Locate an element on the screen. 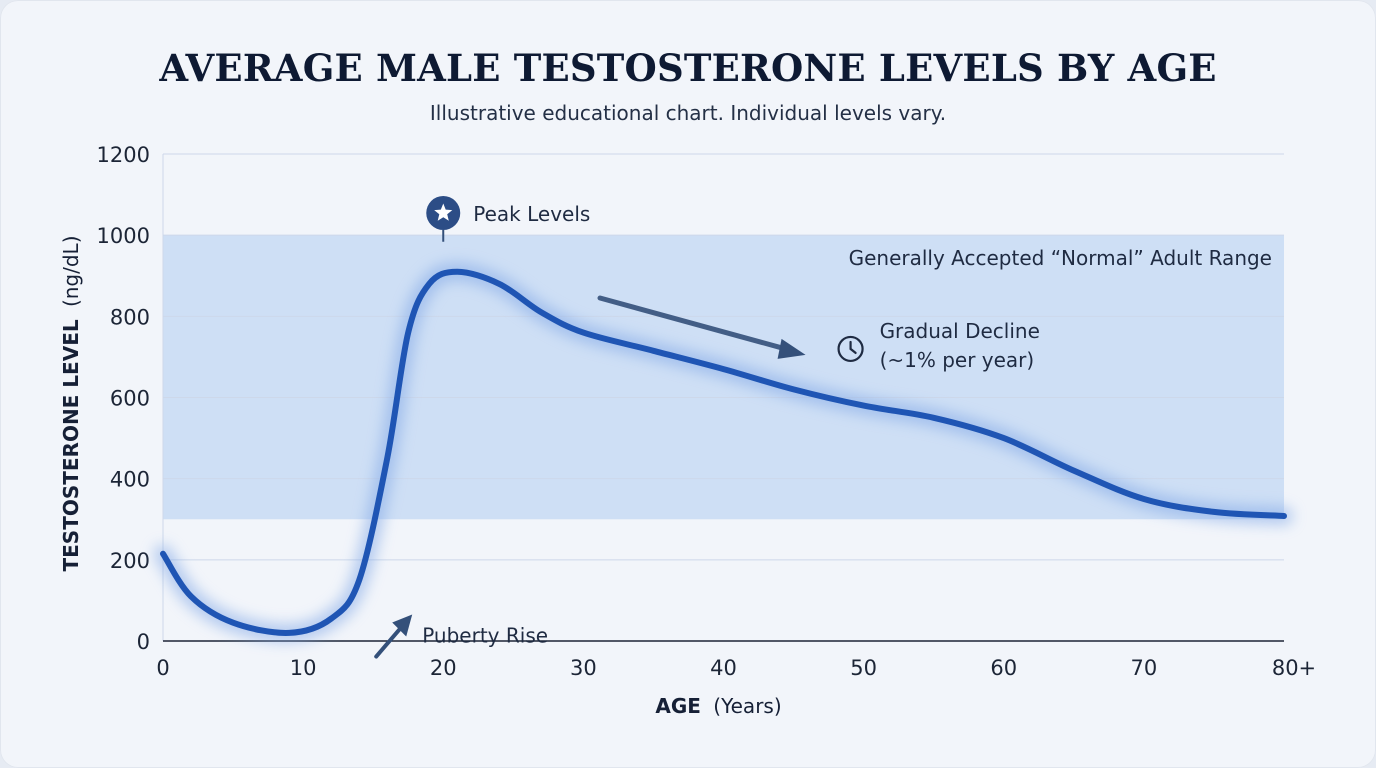 The image size is (1376, 768). y-tick-labels: 0 200 400 600 800 1000 1200 is located at coordinates (123, 398).